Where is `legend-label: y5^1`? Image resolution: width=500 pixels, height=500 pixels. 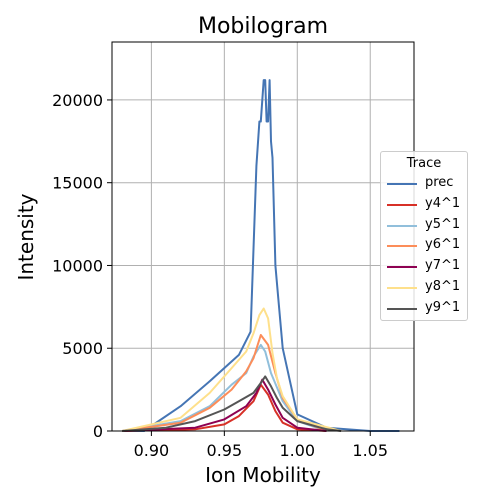 legend-label: y5^1 is located at coordinates (443, 224).